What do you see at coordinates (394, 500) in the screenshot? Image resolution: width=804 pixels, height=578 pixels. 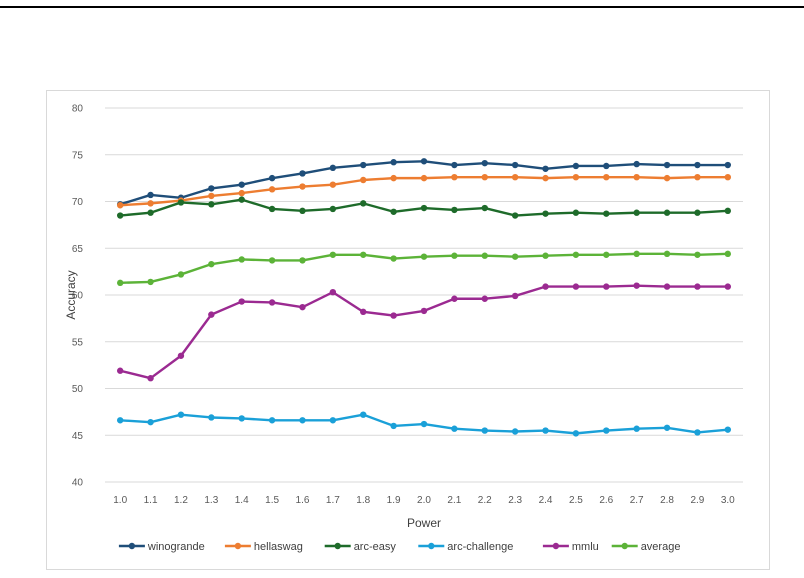 I see `x-tick-label: 1.9` at bounding box center [394, 500].